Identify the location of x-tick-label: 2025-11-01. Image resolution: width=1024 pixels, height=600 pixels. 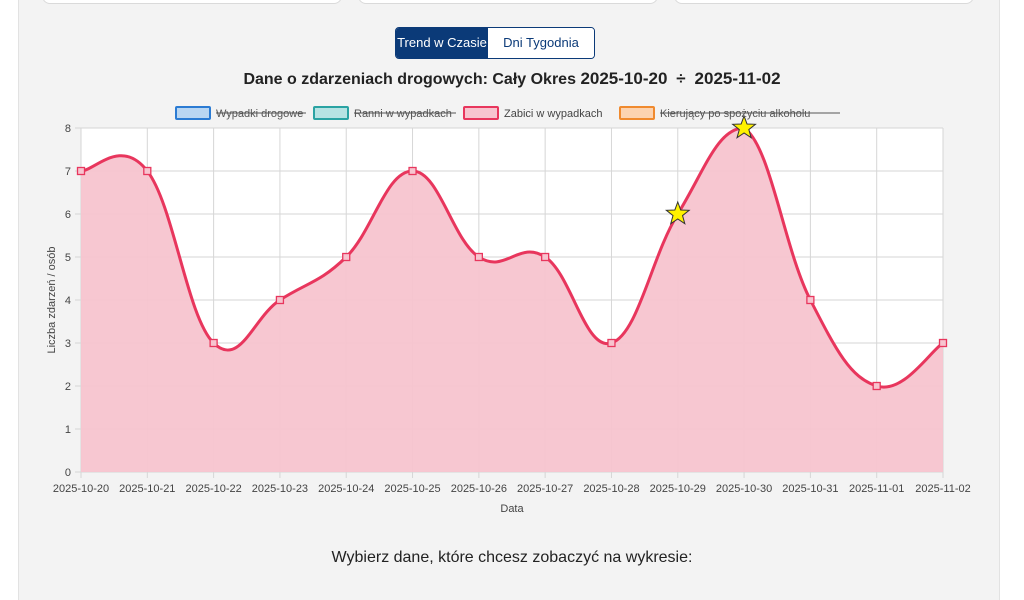
(876, 489).